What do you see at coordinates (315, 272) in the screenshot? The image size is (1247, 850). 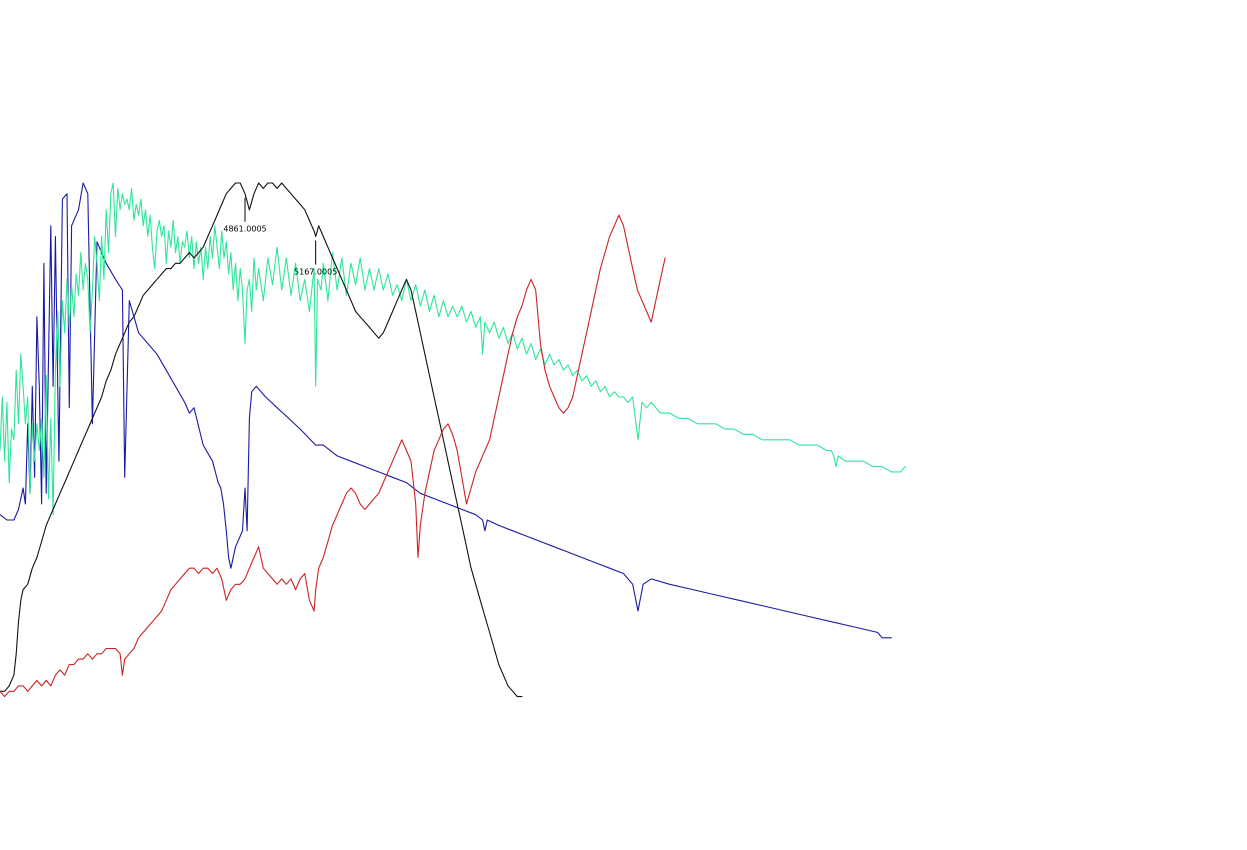 I see `annotation-label-2: 5167.0005` at bounding box center [315, 272].